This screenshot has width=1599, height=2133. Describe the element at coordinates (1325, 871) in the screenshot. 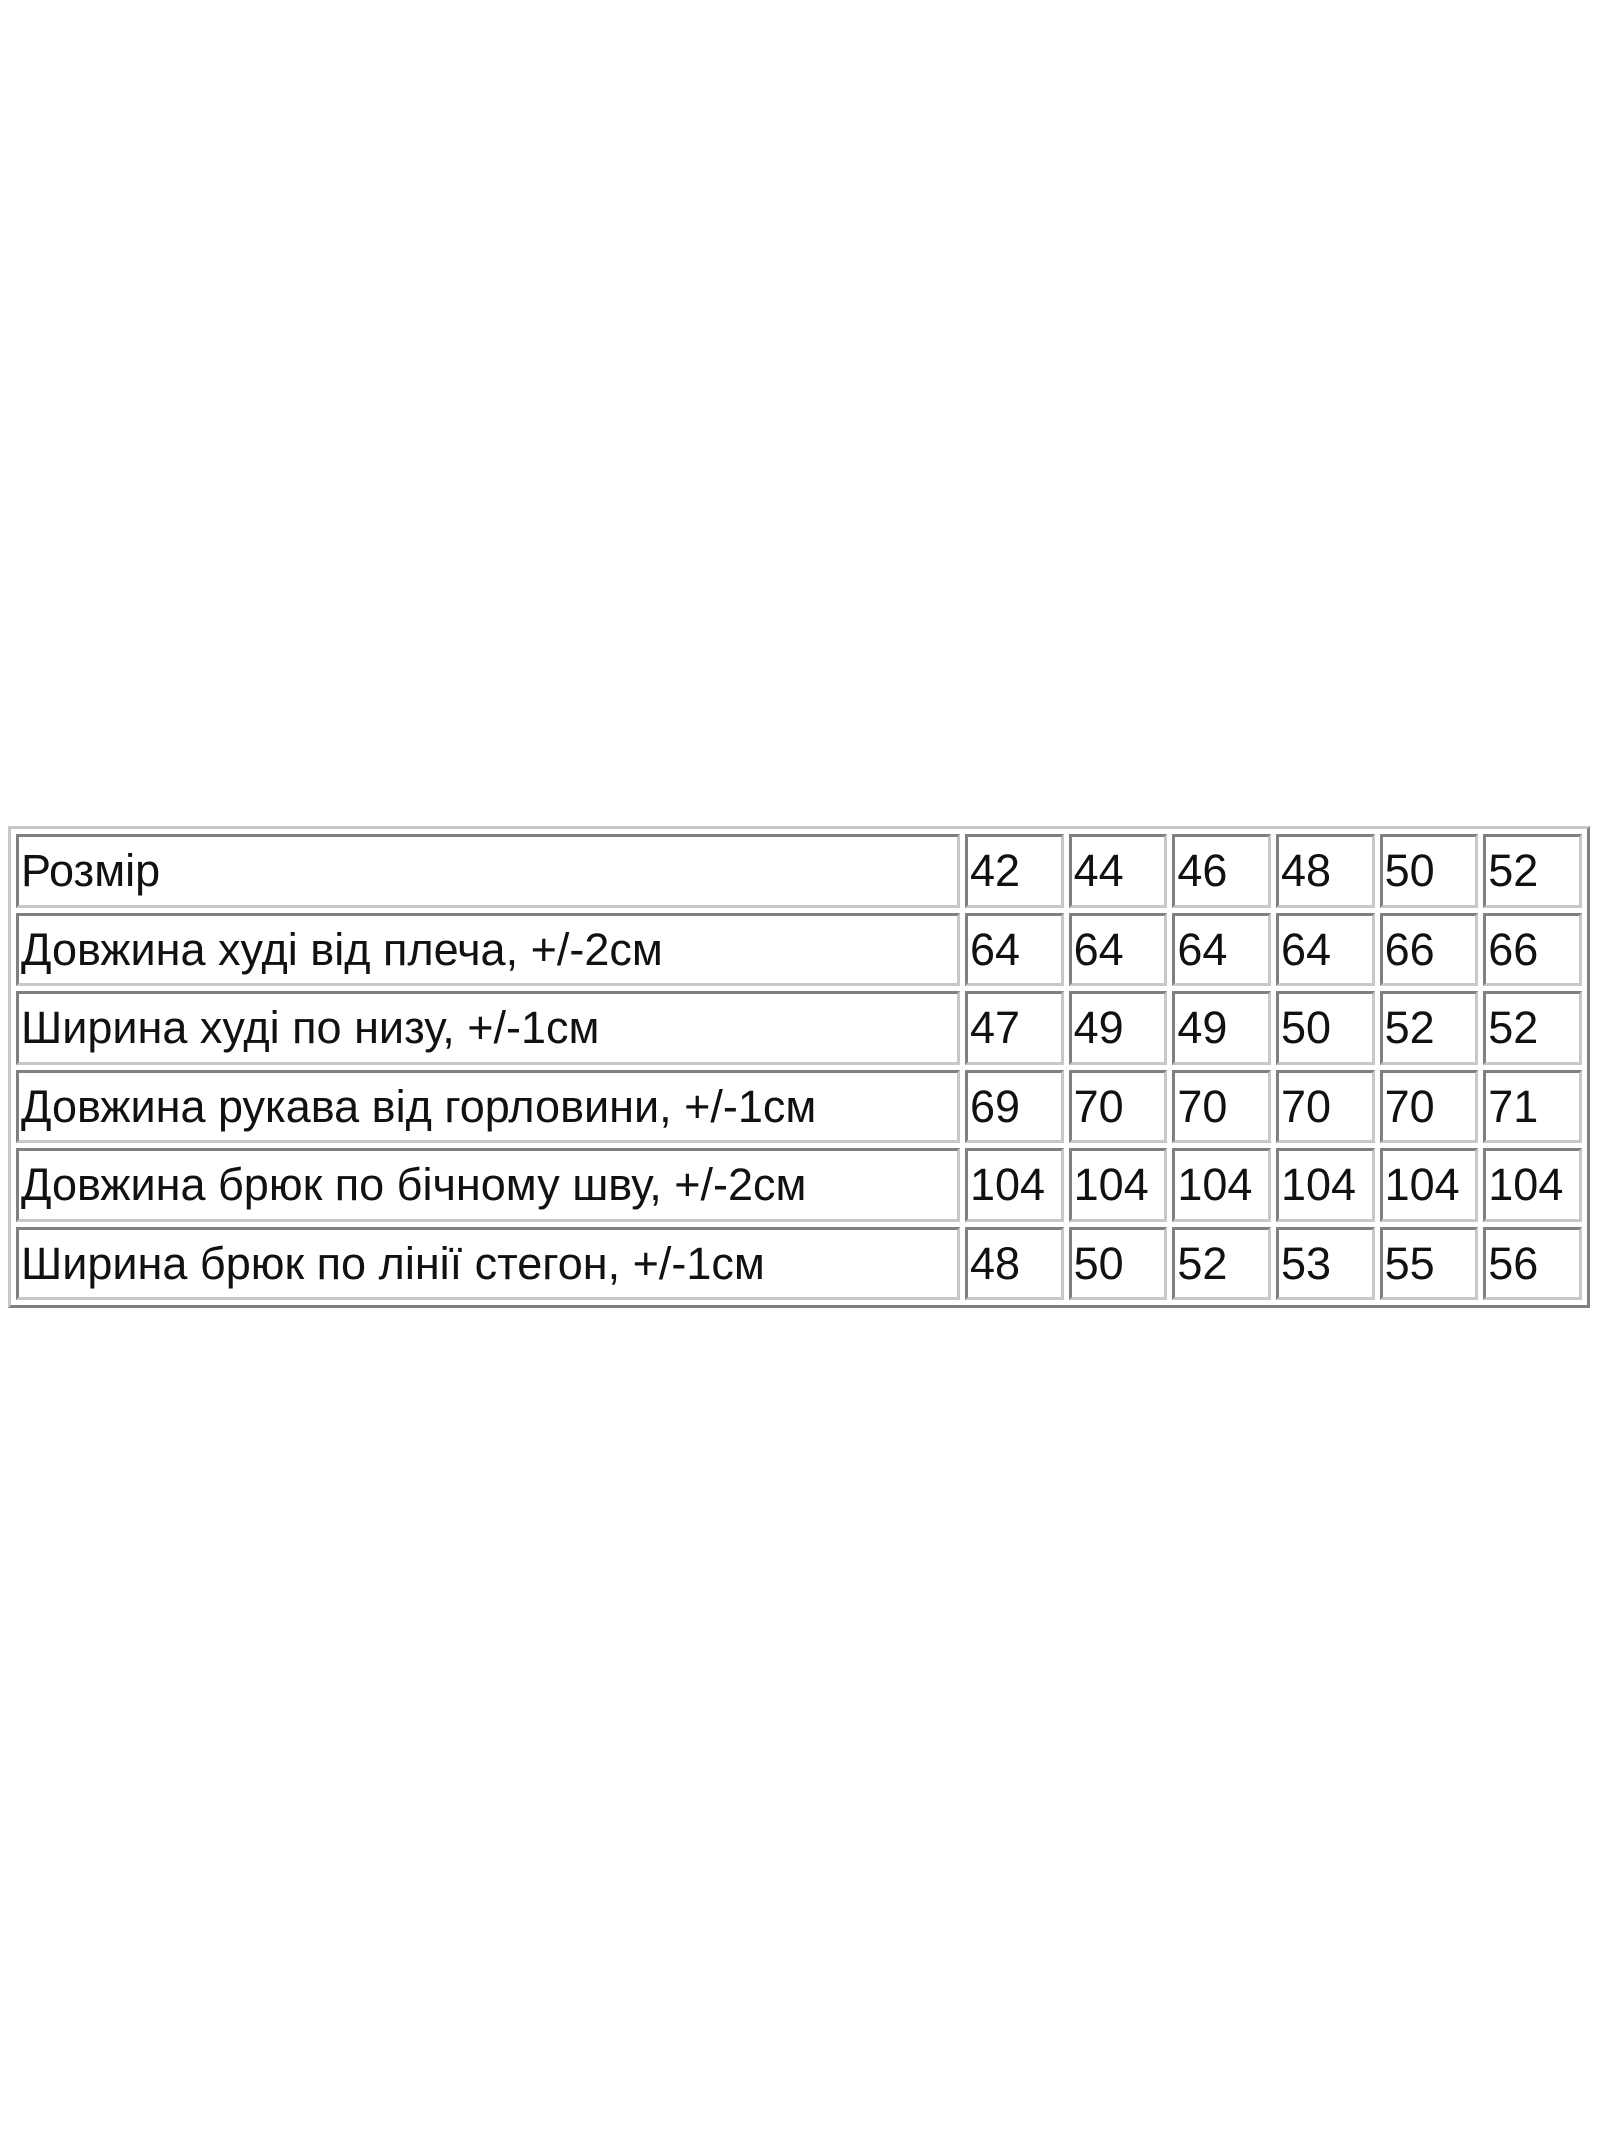

I see `size-header-cell: 48` at that location.